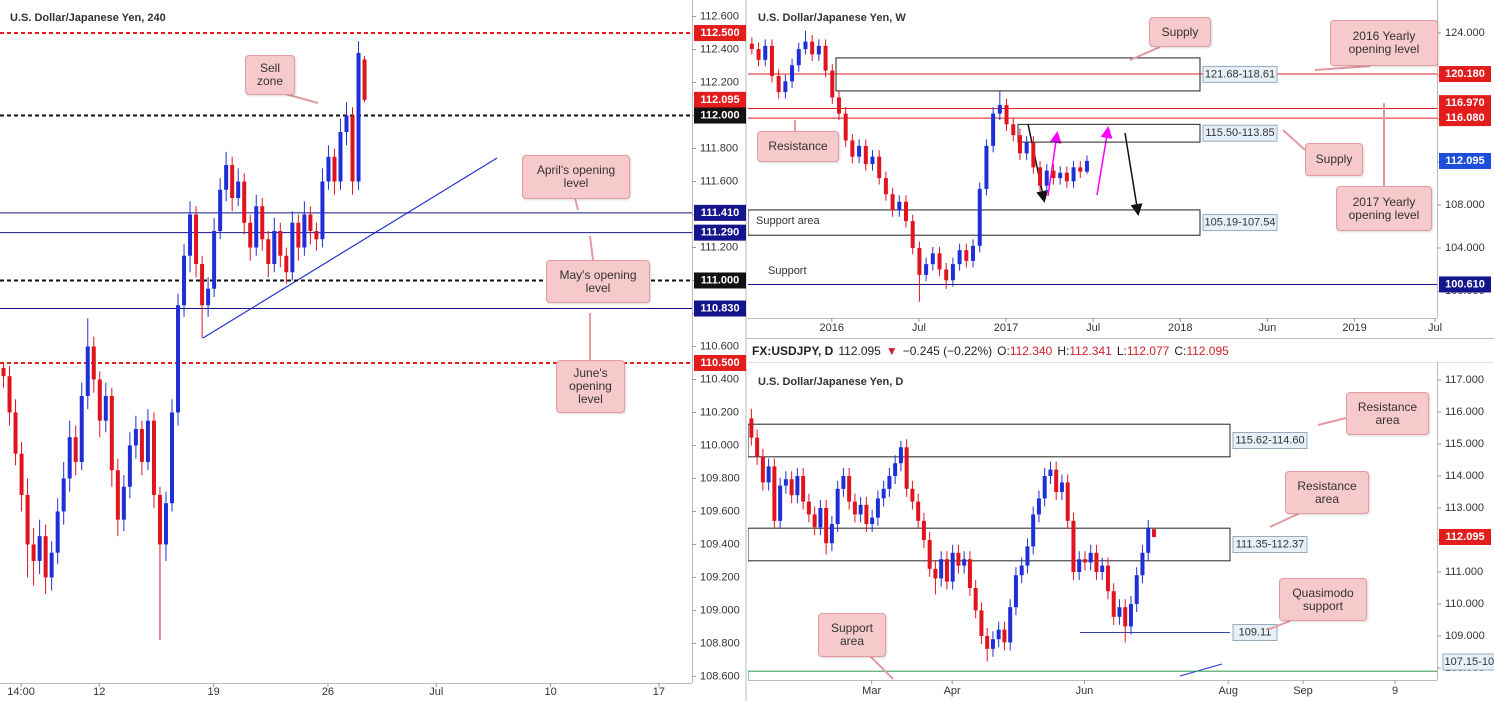 The height and width of the screenshot is (701, 1494). What do you see at coordinates (1464, 380) in the screenshot?
I see `y-tick-label: 117.000` at bounding box center [1464, 380].